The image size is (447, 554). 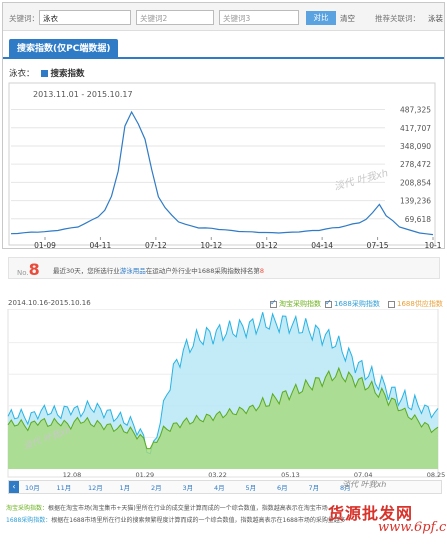 What do you see at coordinates (415, 128) in the screenshot?
I see `y-tick-label: 417,707` at bounding box center [415, 128].